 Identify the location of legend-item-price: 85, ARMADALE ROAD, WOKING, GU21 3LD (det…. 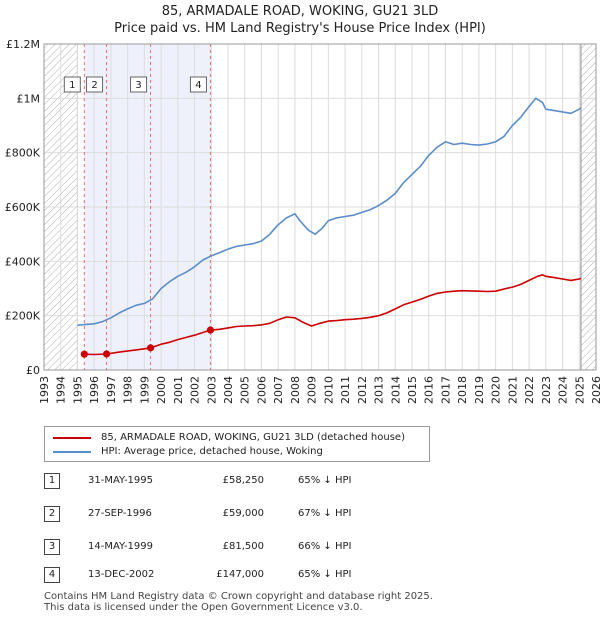
(229, 437).